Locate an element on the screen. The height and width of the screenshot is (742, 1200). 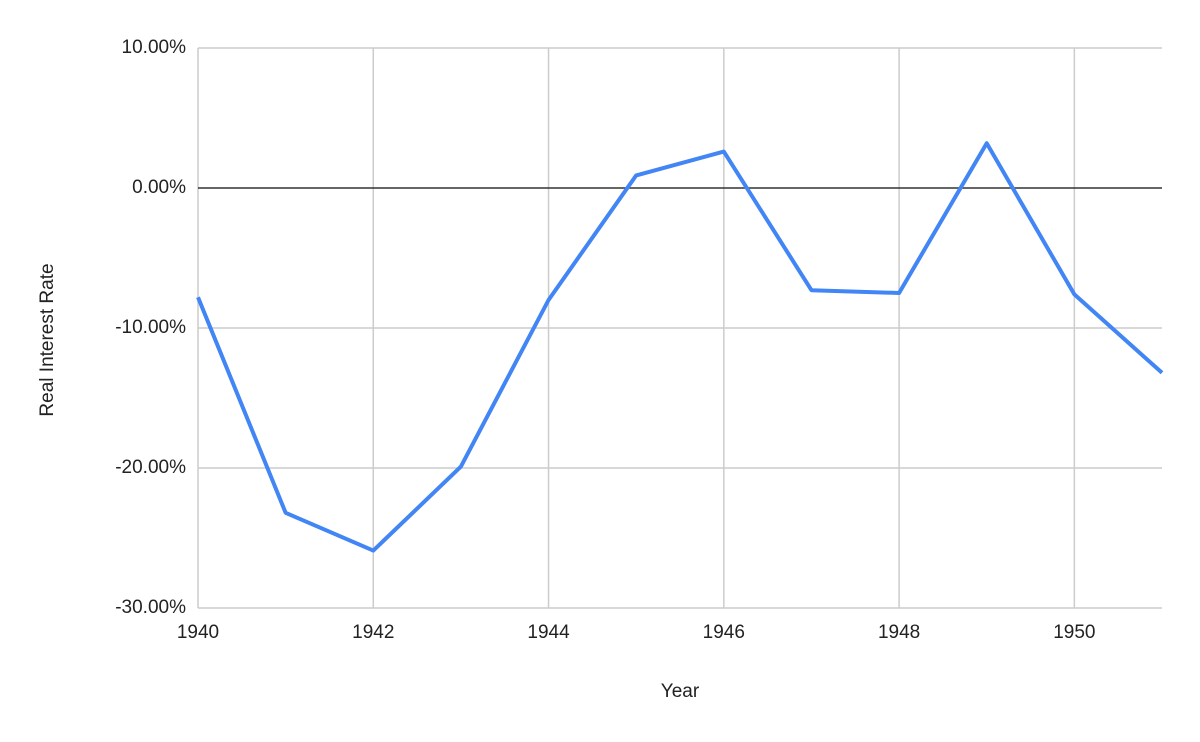
x-tick-label: 1944 is located at coordinates (548, 632).